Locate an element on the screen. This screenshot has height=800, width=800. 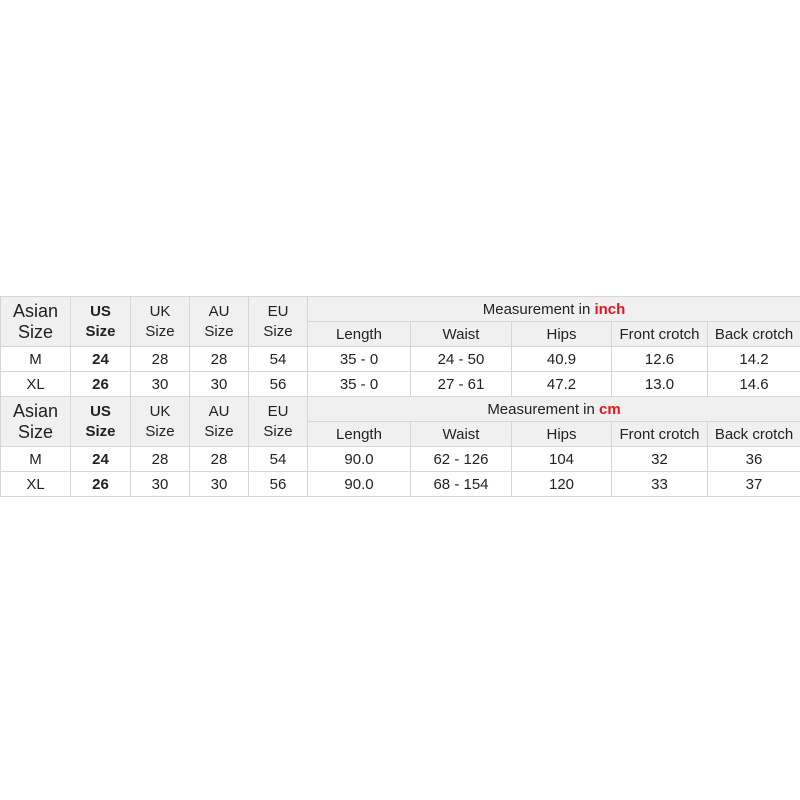
waist-cell: 62 - 126 is located at coordinates (461, 459).